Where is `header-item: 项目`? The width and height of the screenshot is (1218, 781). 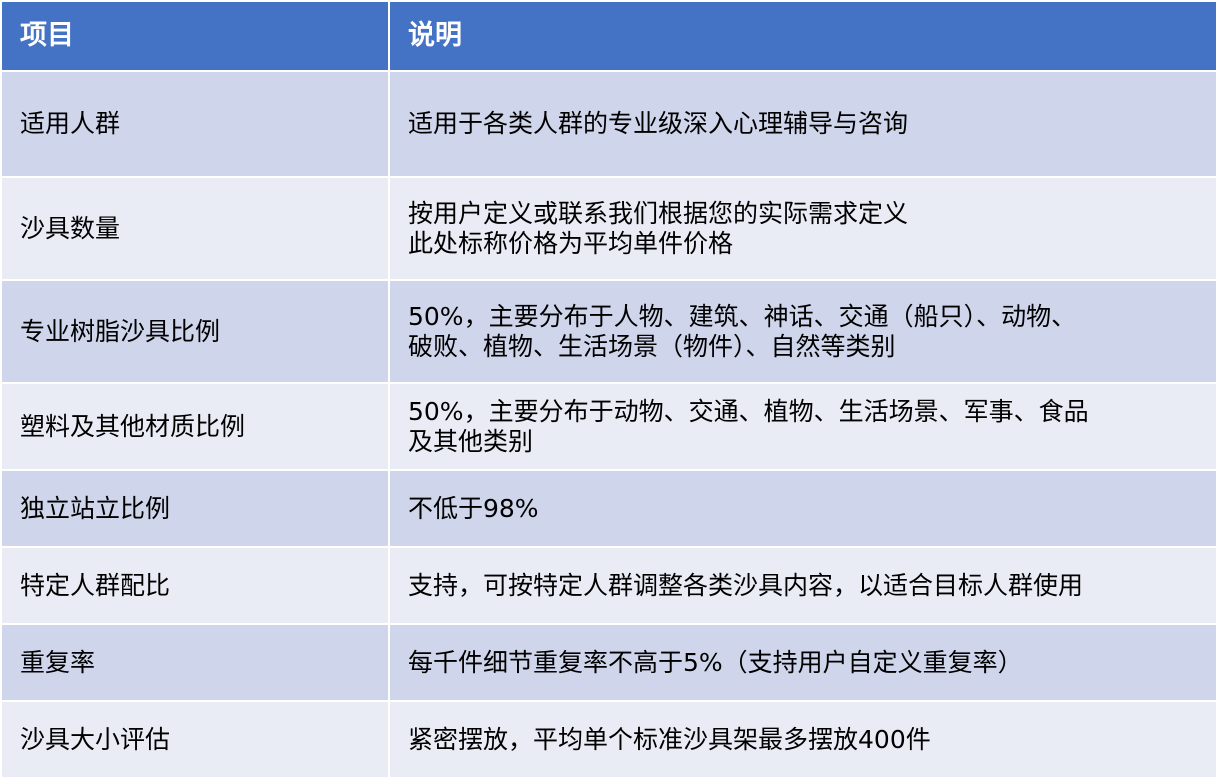
header-item: 项目 is located at coordinates (195, 36).